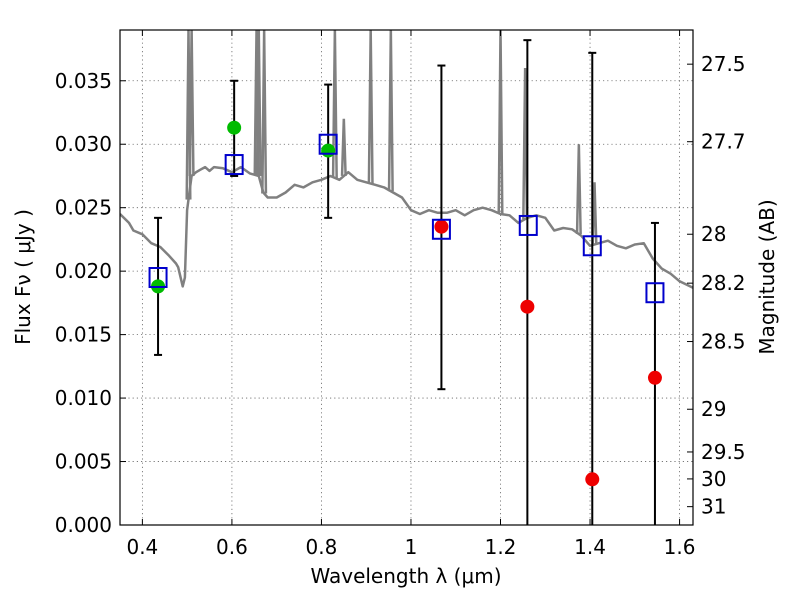  What do you see at coordinates (142, 547) in the screenshot?
I see `x-tick-label: 0.4` at bounding box center [142, 547].